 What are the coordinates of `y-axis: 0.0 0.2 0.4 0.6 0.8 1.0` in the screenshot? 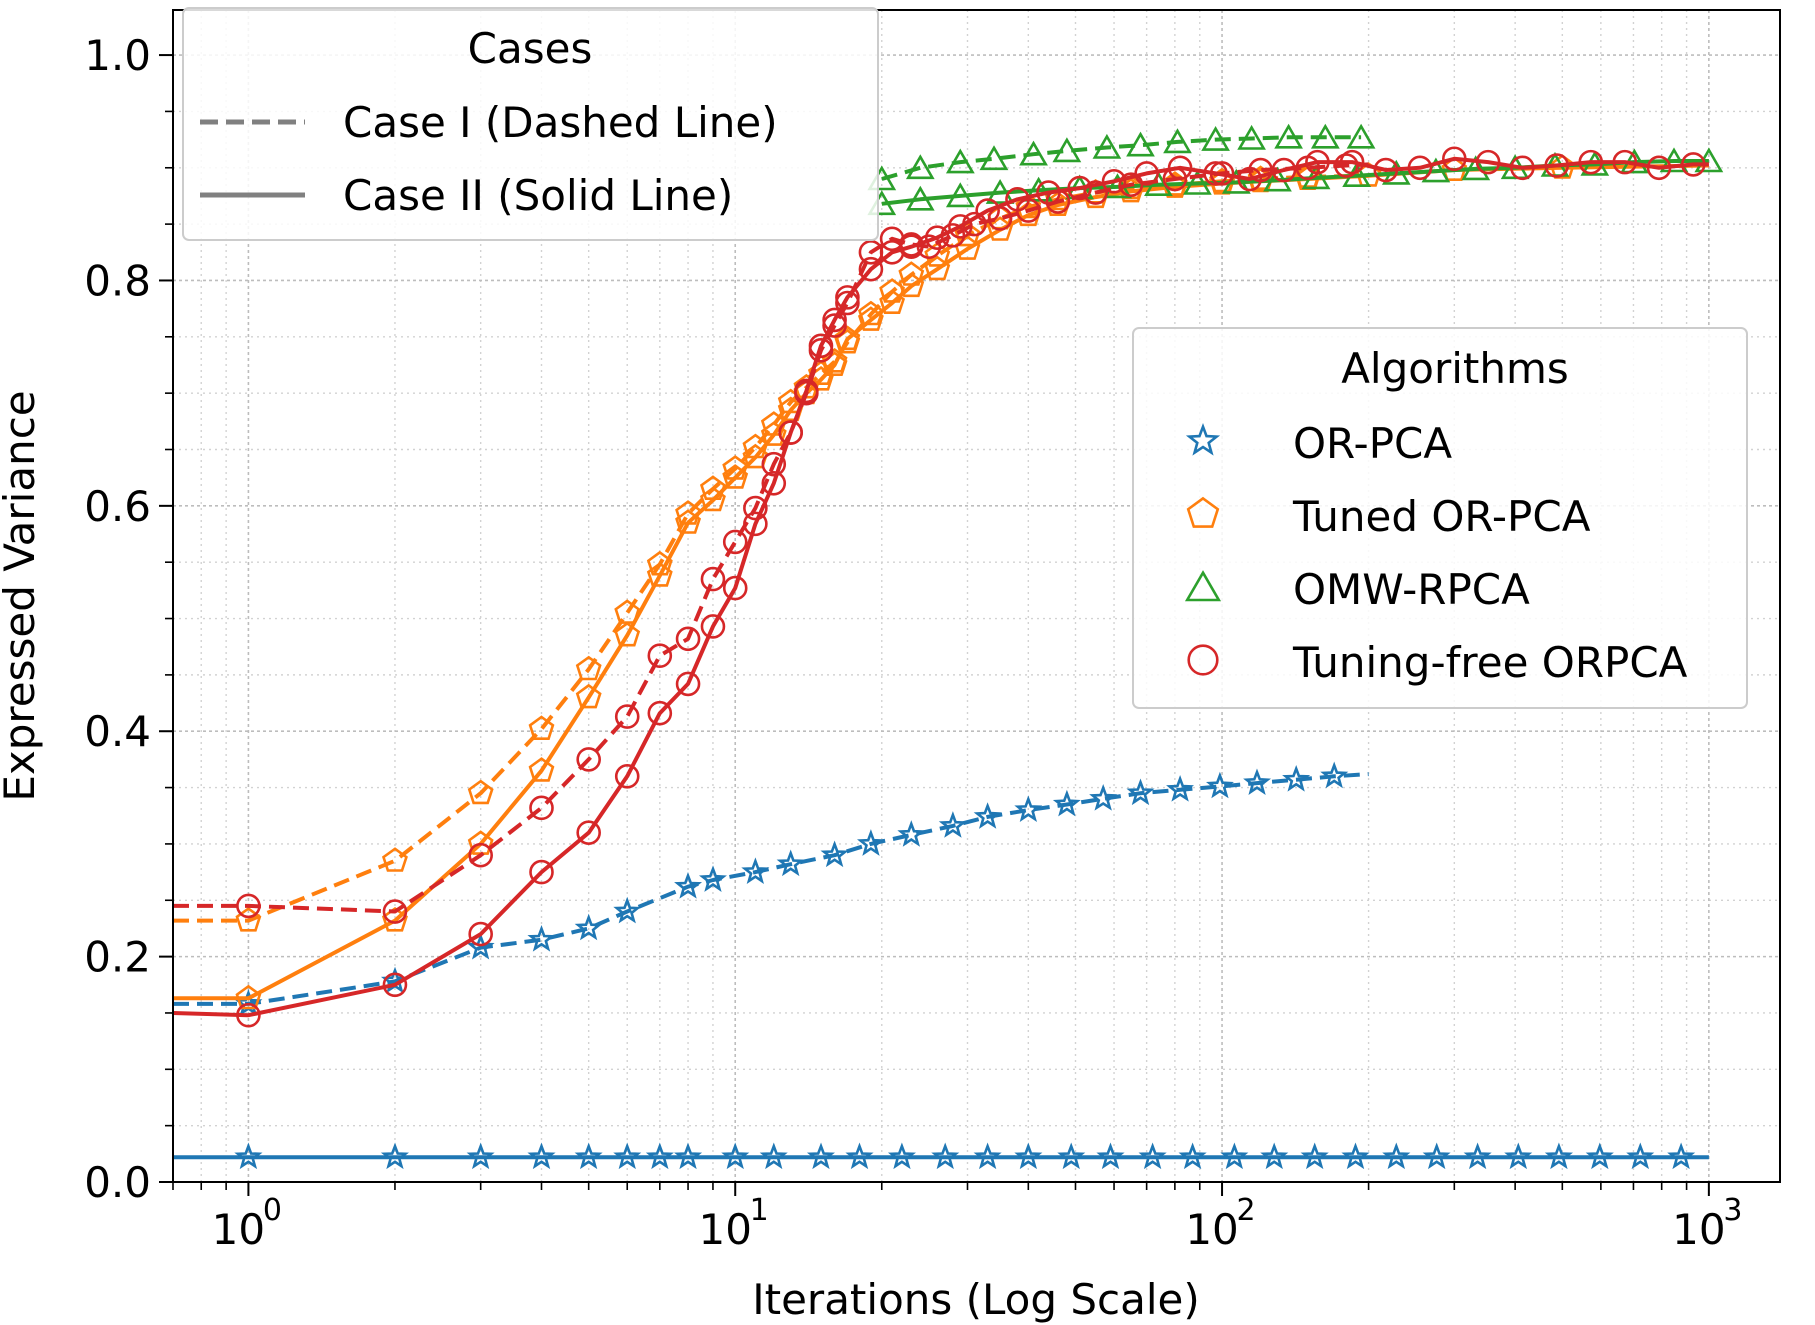 It's located at (128, 619).